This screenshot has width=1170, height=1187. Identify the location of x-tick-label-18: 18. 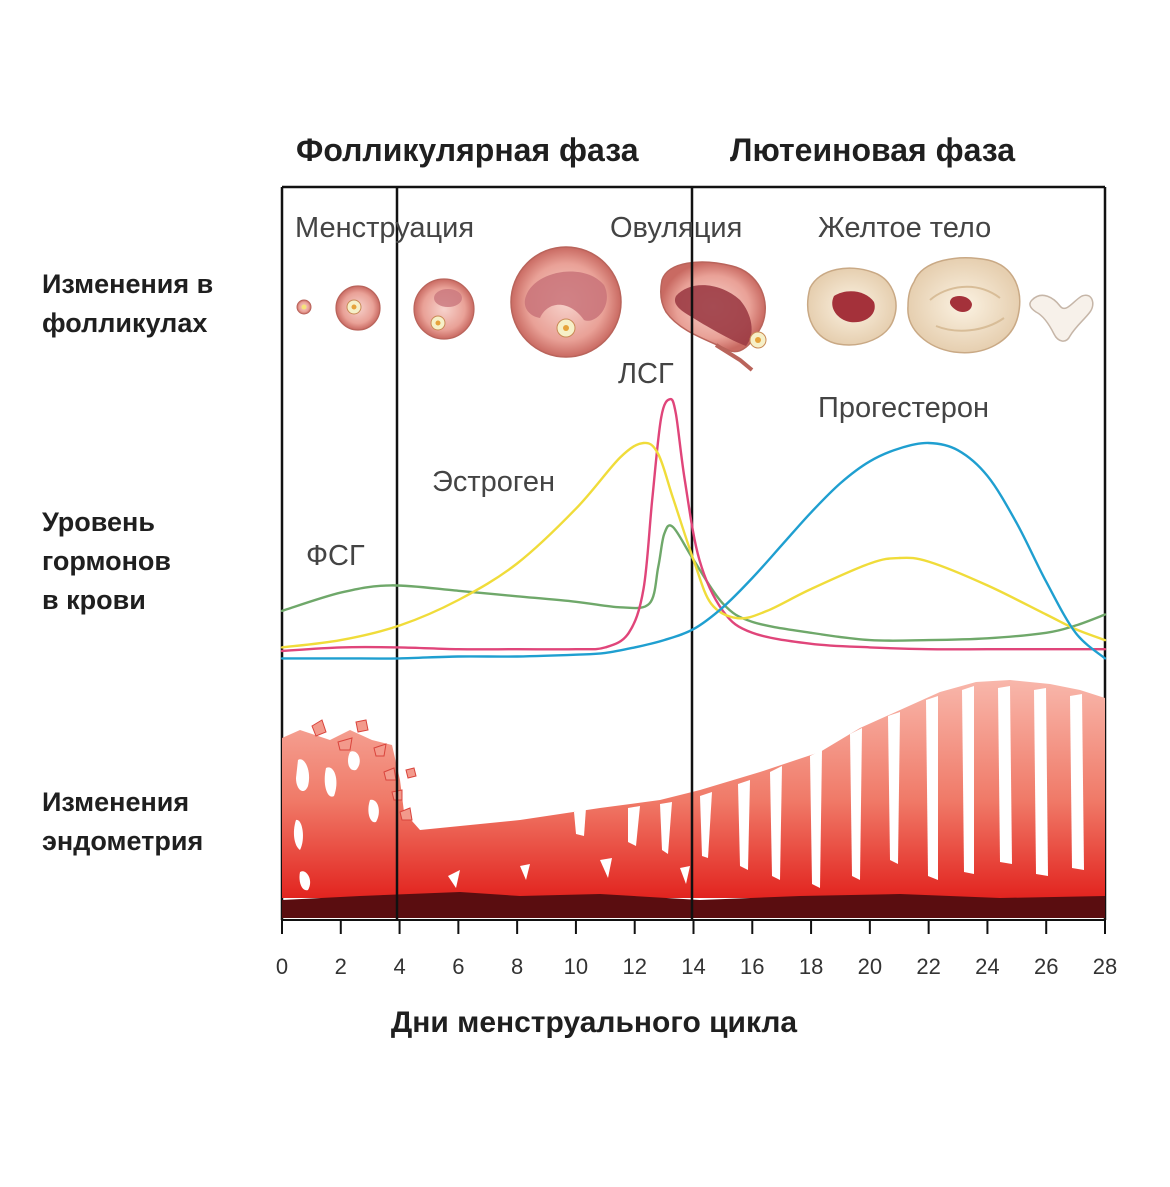
(811, 966).